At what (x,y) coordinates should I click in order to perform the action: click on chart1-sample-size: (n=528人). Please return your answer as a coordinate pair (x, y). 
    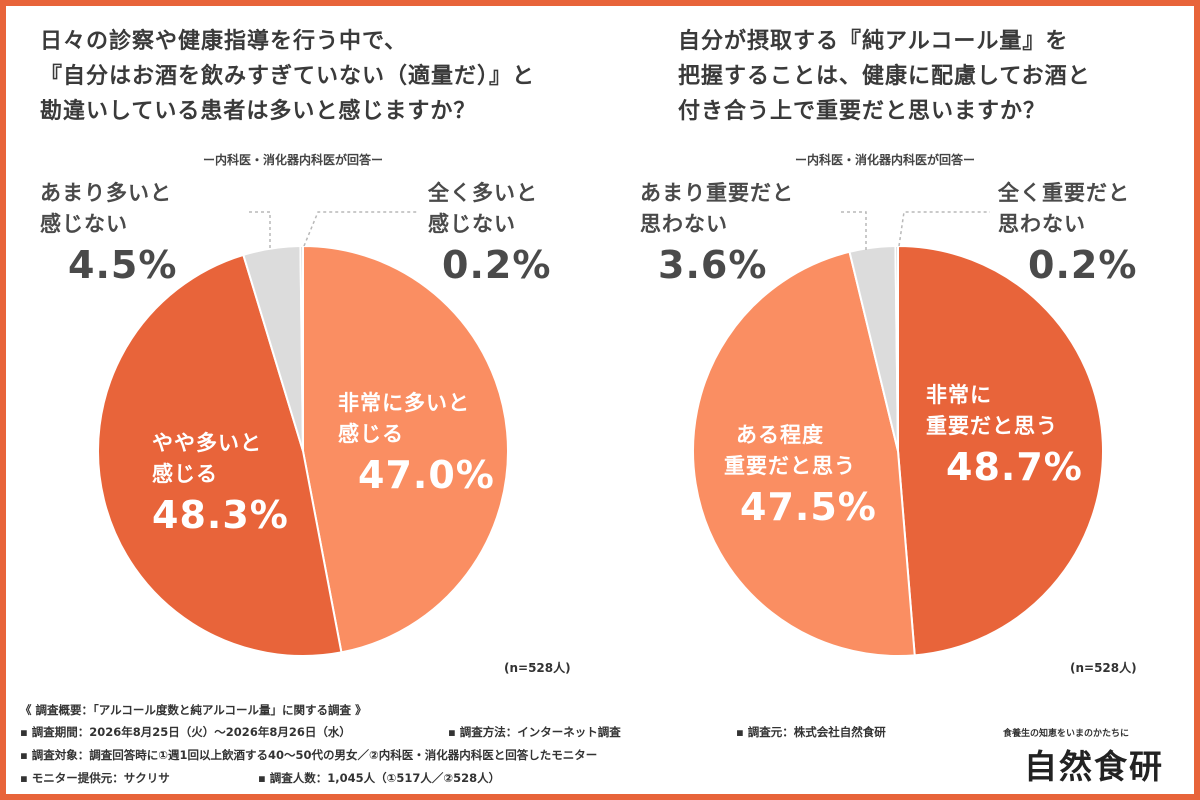
    Looking at the image, I should click on (537, 668).